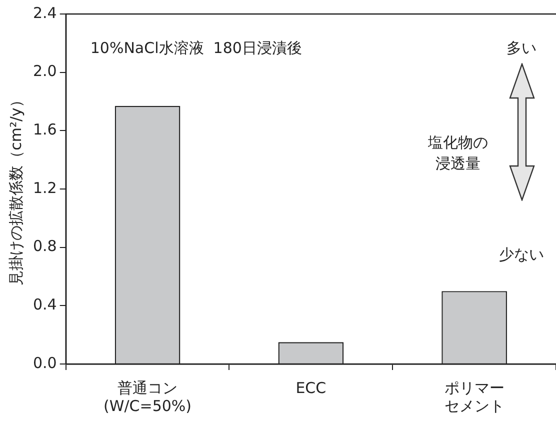 The height and width of the screenshot is (430, 556). What do you see at coordinates (457, 152) in the screenshot?
I see `annotation: 塩化物の浸透量` at bounding box center [457, 152].